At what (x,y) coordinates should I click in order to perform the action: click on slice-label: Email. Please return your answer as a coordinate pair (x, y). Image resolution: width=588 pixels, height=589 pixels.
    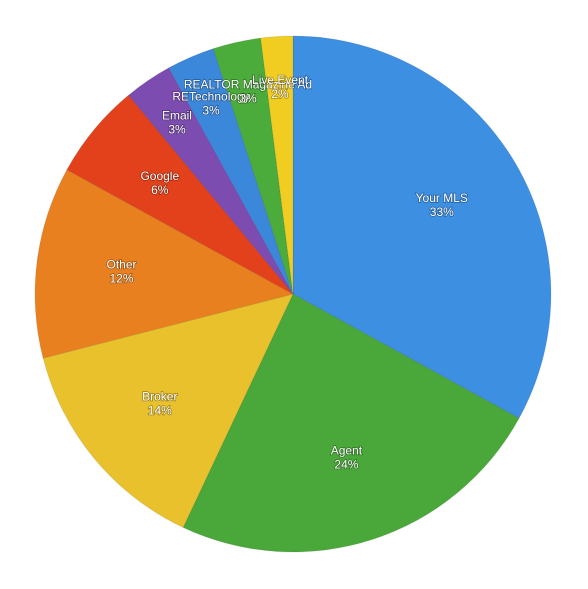
    Looking at the image, I should click on (177, 115).